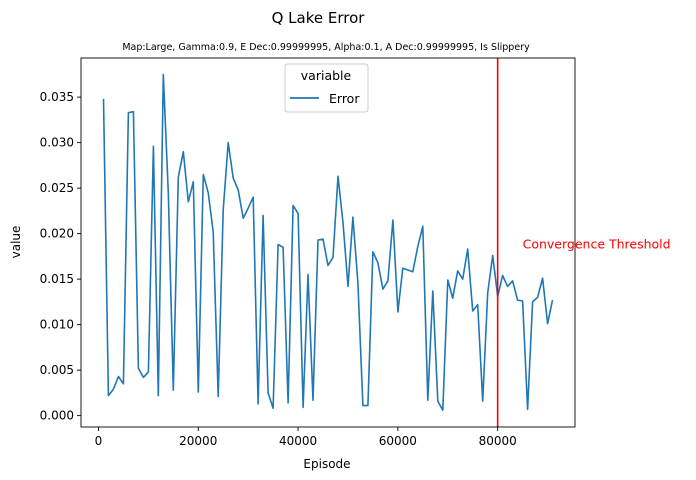 The width and height of the screenshot is (696, 480). I want to click on y-tick-label: 0.020, so click(57, 234).